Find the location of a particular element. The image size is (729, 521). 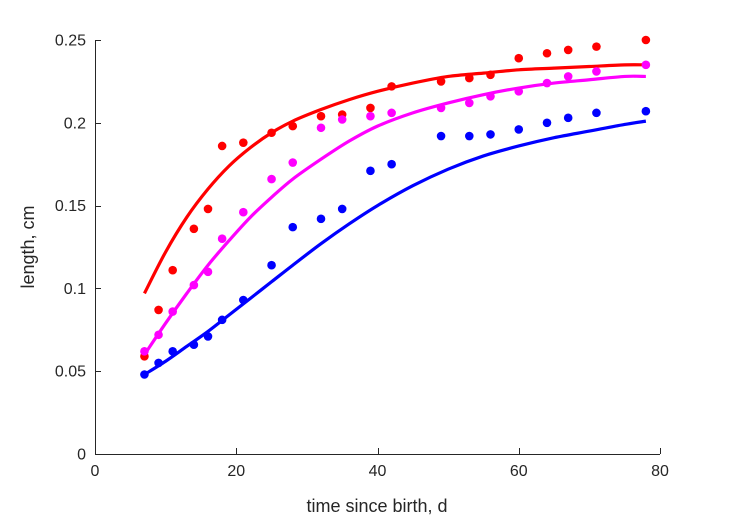

y-axis-title: length, cm is located at coordinates (28, 246).